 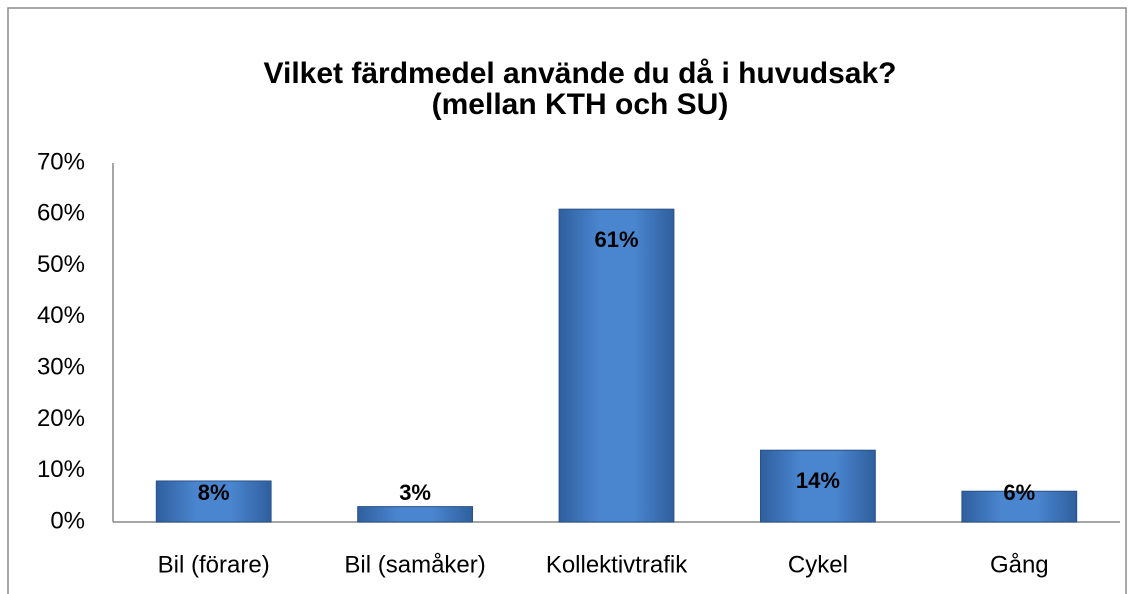 What do you see at coordinates (617, 564) in the screenshot?
I see `x-tick-label: Kollektivtrafik` at bounding box center [617, 564].